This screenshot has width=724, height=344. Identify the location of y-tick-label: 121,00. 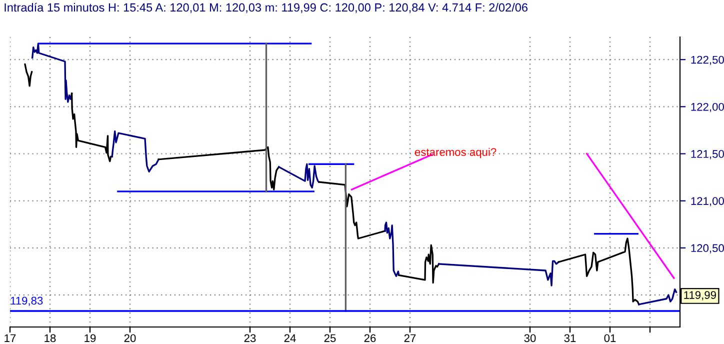
(707, 201).